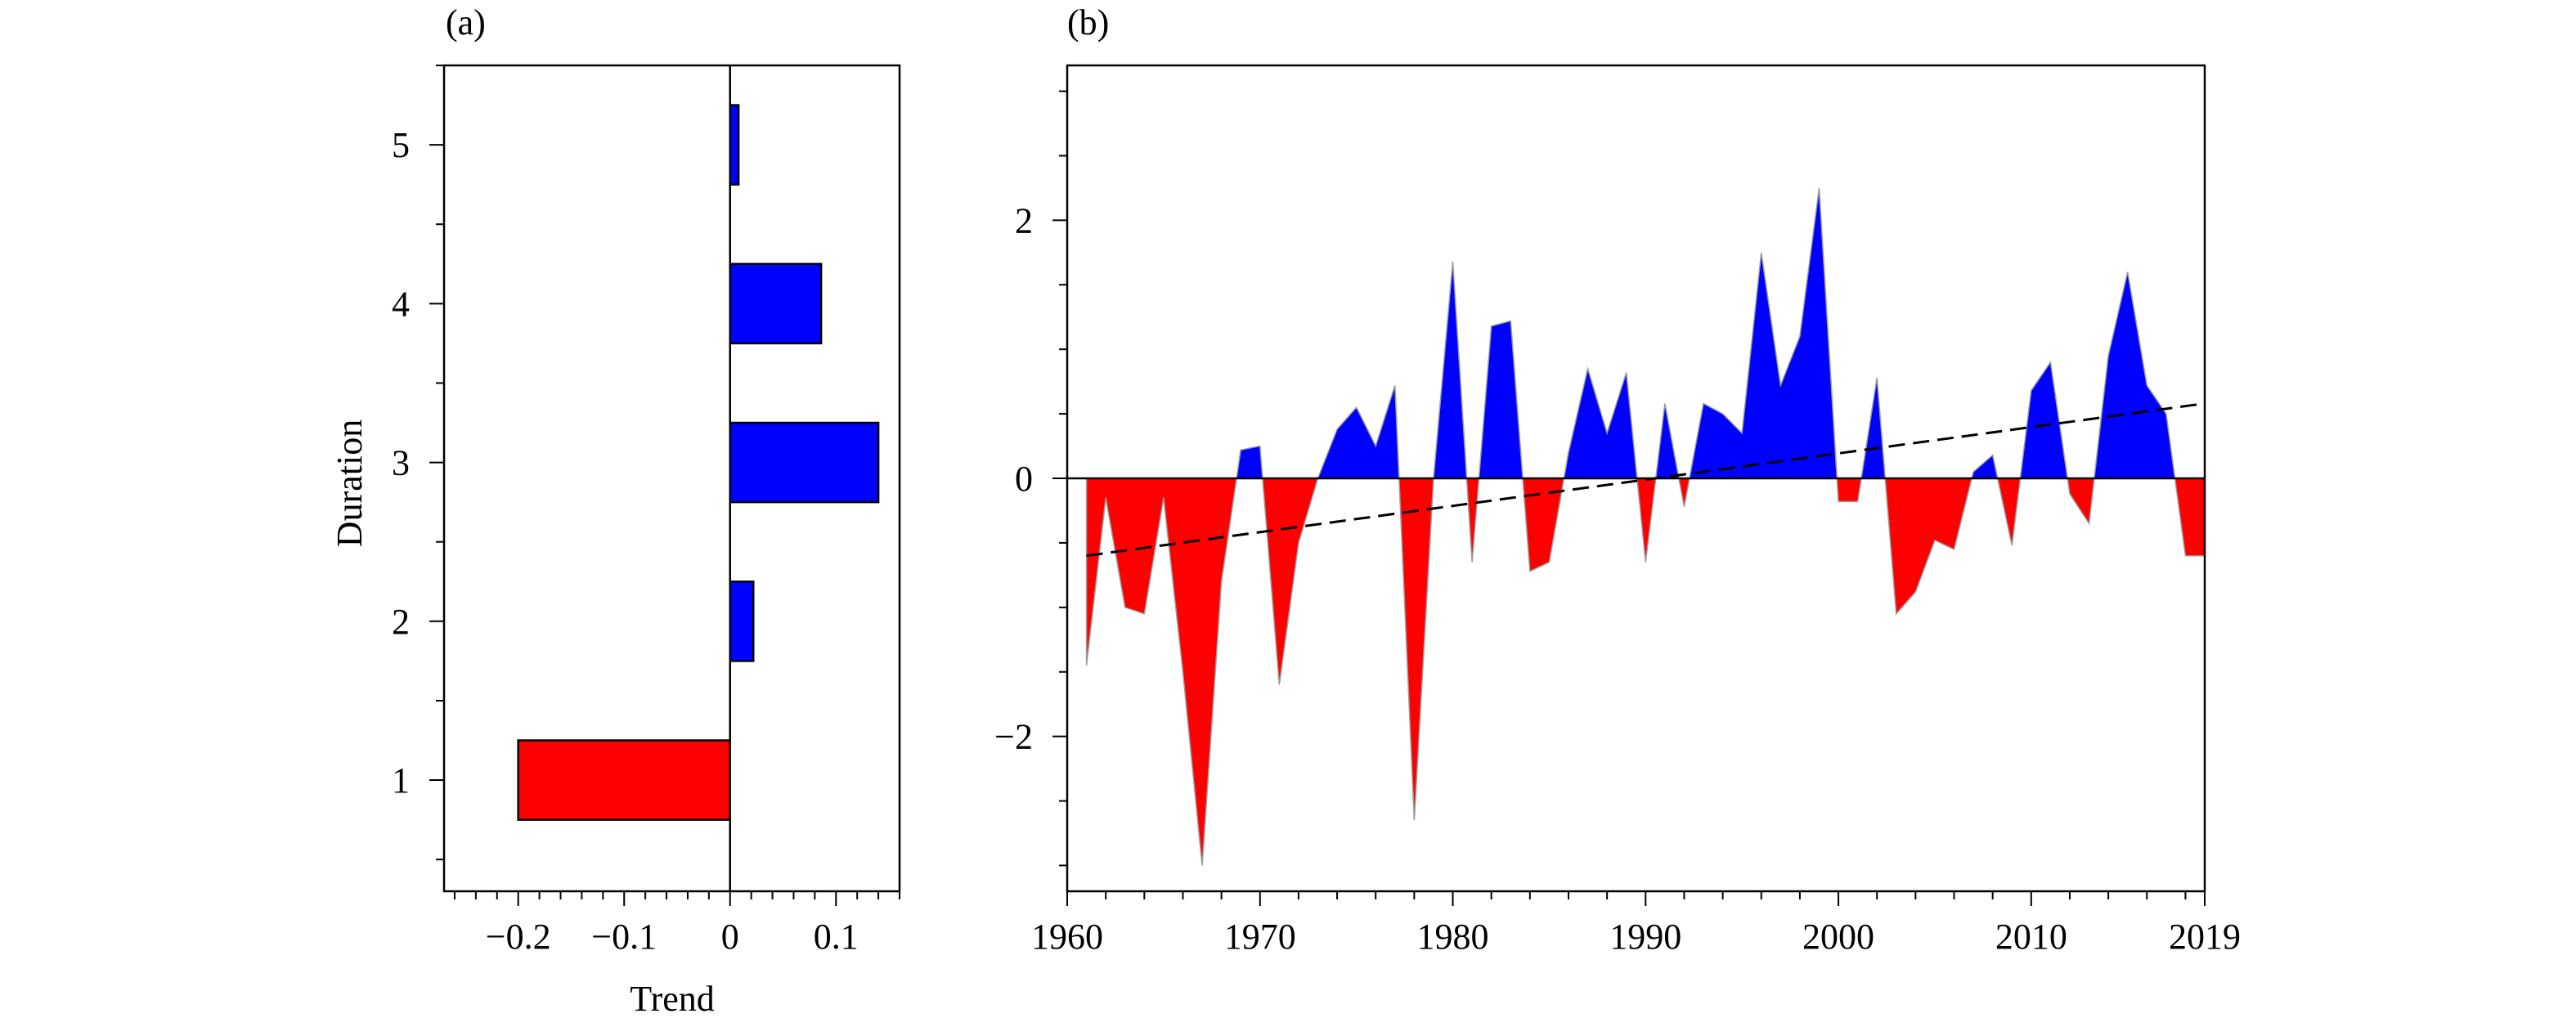 Image resolution: width=2576 pixels, height=1027 pixels. What do you see at coordinates (624, 937) in the screenshot?
I see `x-tick-label: −0.1` at bounding box center [624, 937].